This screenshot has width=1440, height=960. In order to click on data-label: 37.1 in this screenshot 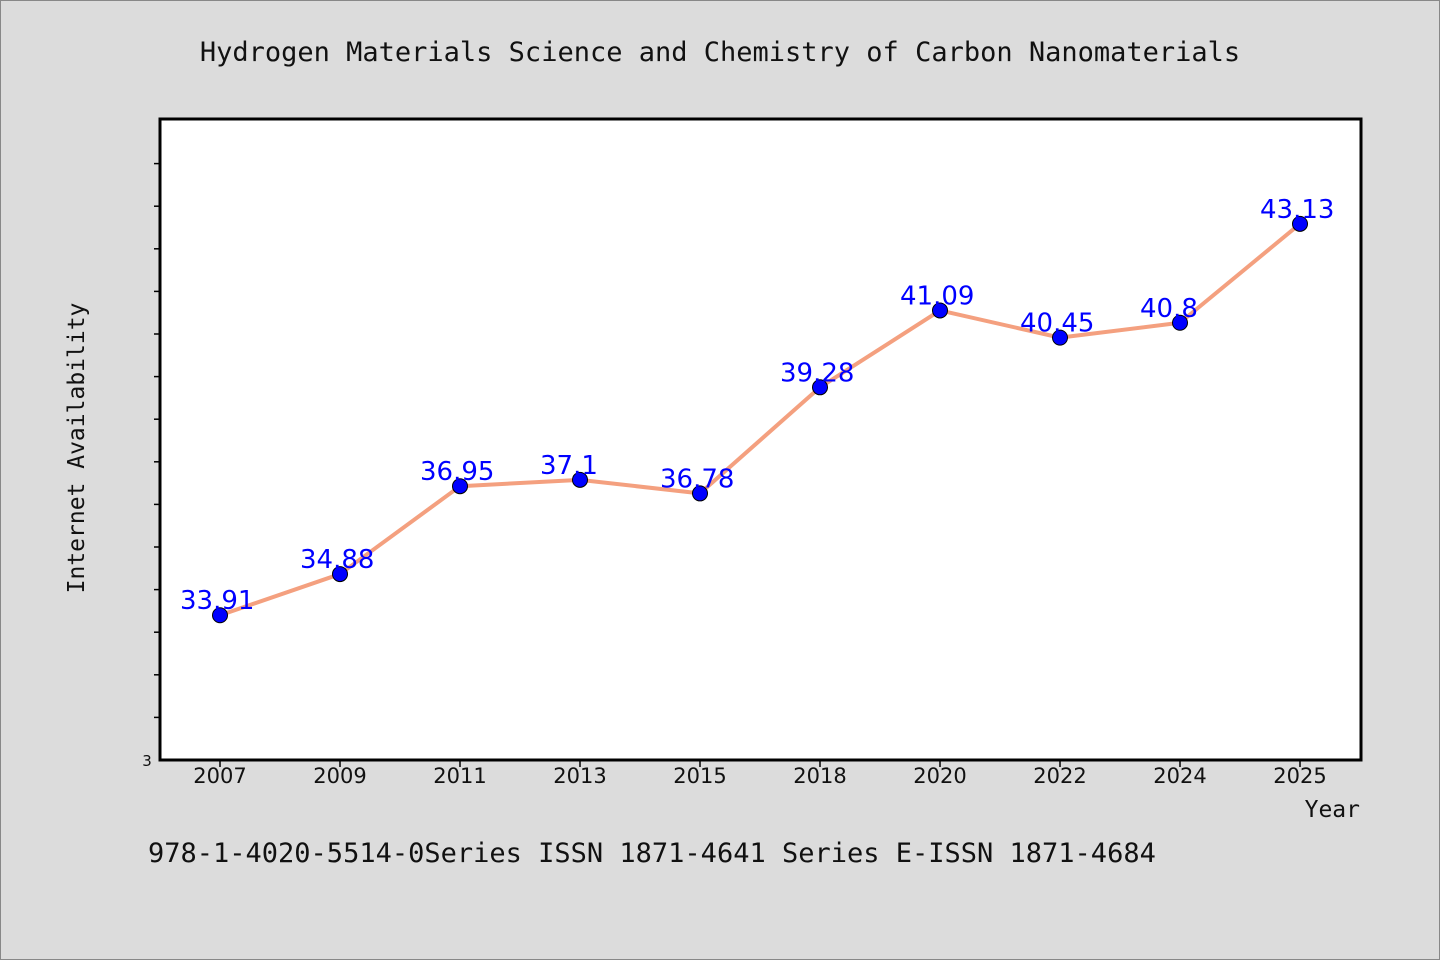, I will do `click(569, 466)`.